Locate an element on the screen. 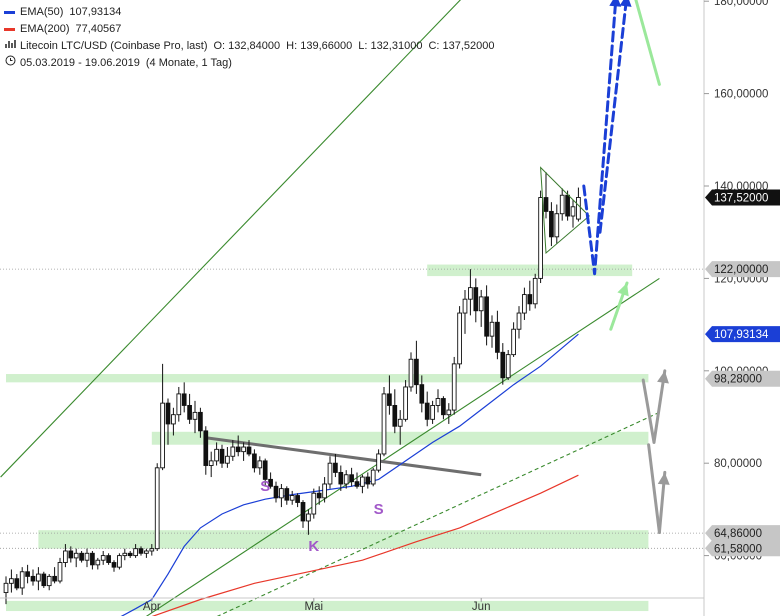 Image resolution: width=780 pixels, height=616 pixels. ohlc-open: O: 132,84000 is located at coordinates (247, 46).